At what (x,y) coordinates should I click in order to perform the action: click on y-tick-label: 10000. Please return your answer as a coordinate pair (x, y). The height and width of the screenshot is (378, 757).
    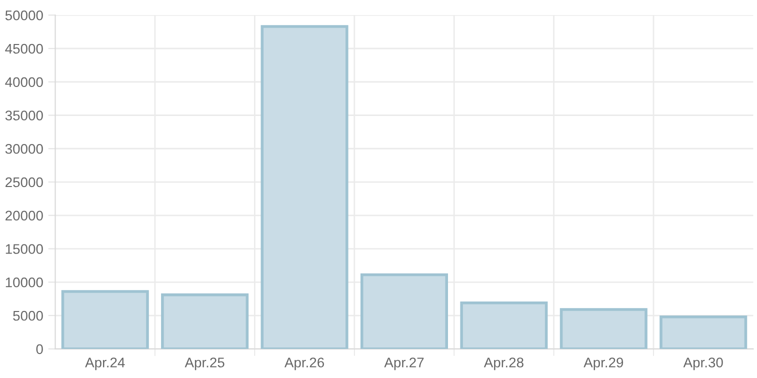
    Looking at the image, I should click on (24, 282).